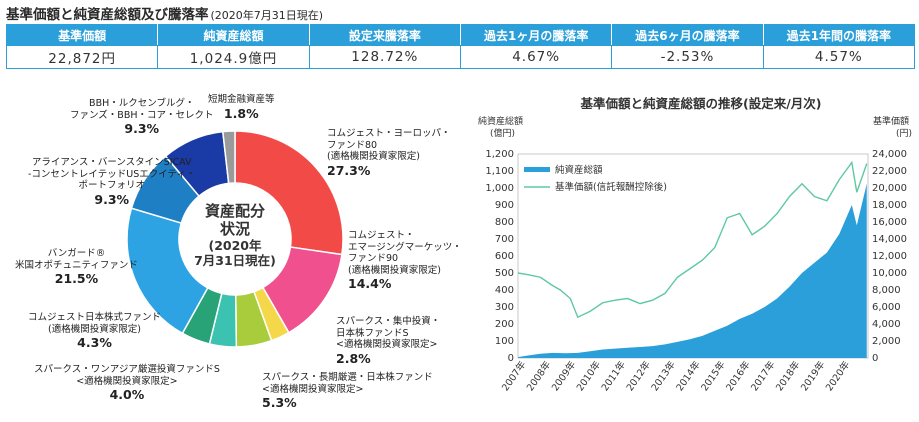 The width and height of the screenshot is (919, 422). Describe the element at coordinates (504, 273) in the screenshot. I see `y-tick-label: 500` at that location.